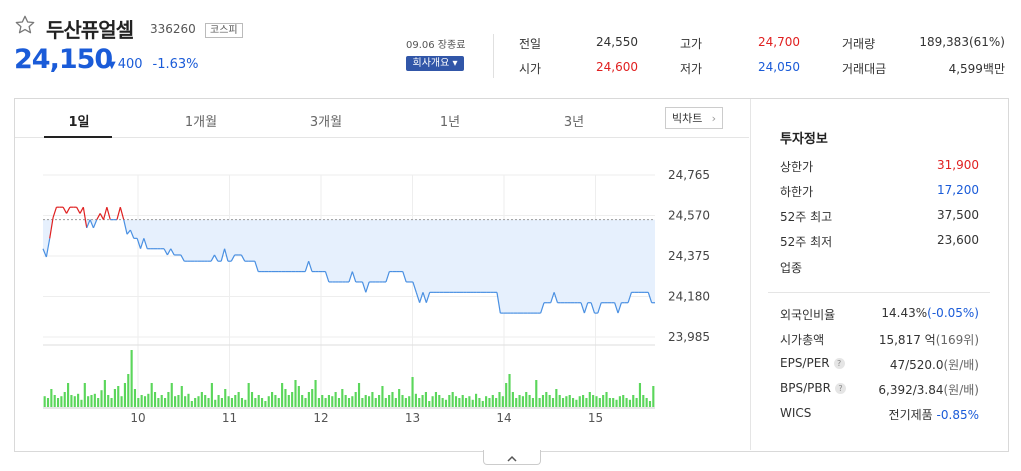 The width and height of the screenshot is (1021, 471). I want to click on tab-3month: 3개월, so click(326, 122).